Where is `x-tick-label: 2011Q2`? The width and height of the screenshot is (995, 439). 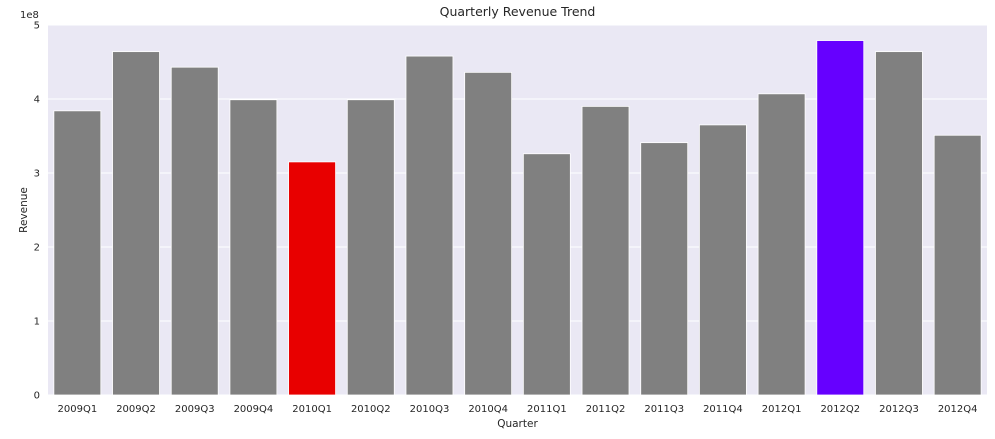
x-tick-label: 2011Q2 is located at coordinates (606, 409).